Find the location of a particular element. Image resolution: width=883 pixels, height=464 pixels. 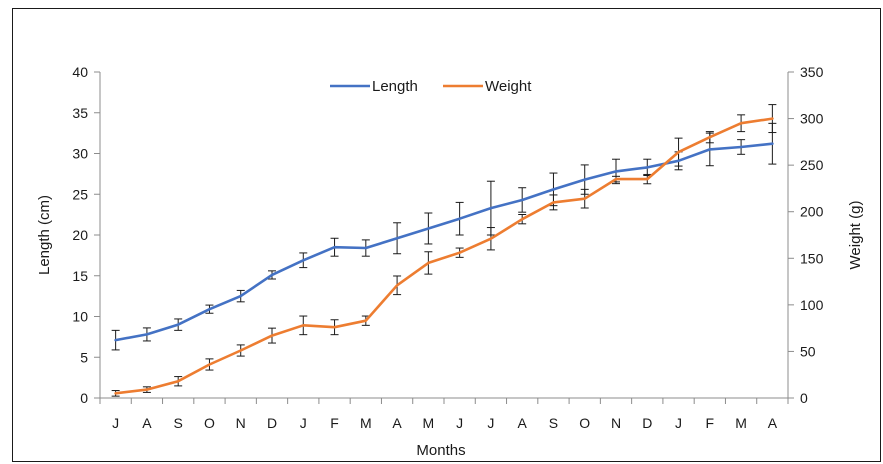

y-tick-label: 25 is located at coordinates (80, 194).